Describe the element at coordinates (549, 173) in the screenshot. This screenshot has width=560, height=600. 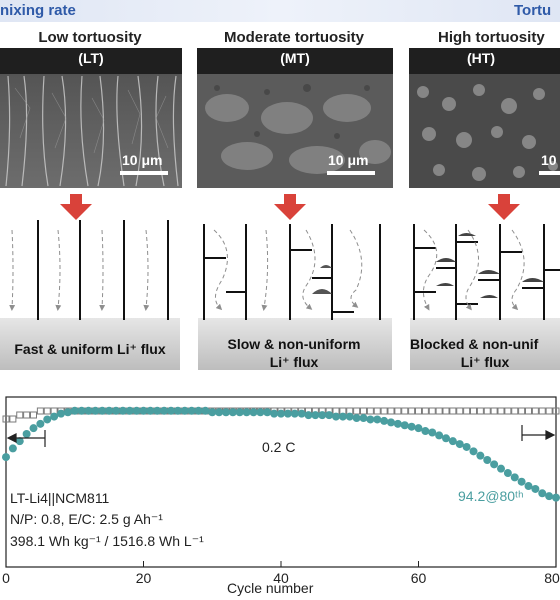
I see `scale-bar-ht` at that location.